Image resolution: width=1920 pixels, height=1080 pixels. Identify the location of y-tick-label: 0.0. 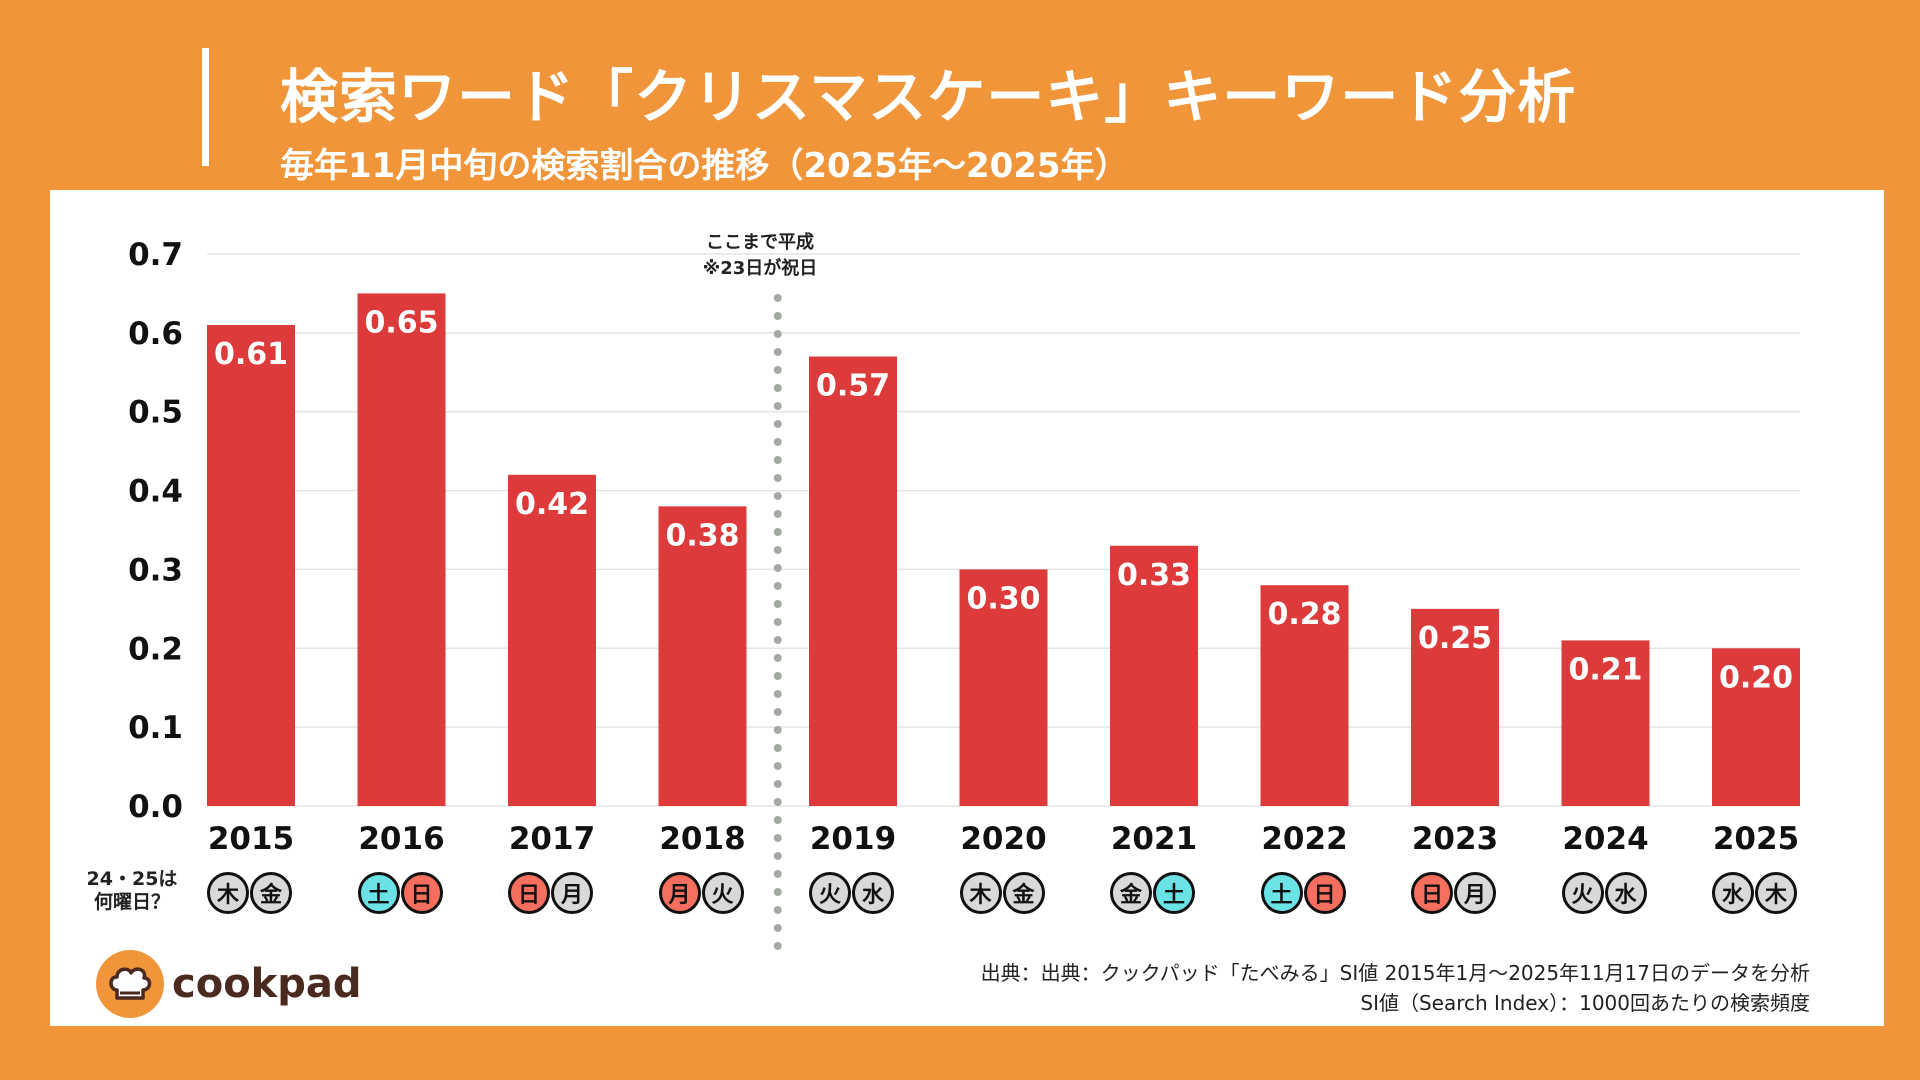
(155, 807).